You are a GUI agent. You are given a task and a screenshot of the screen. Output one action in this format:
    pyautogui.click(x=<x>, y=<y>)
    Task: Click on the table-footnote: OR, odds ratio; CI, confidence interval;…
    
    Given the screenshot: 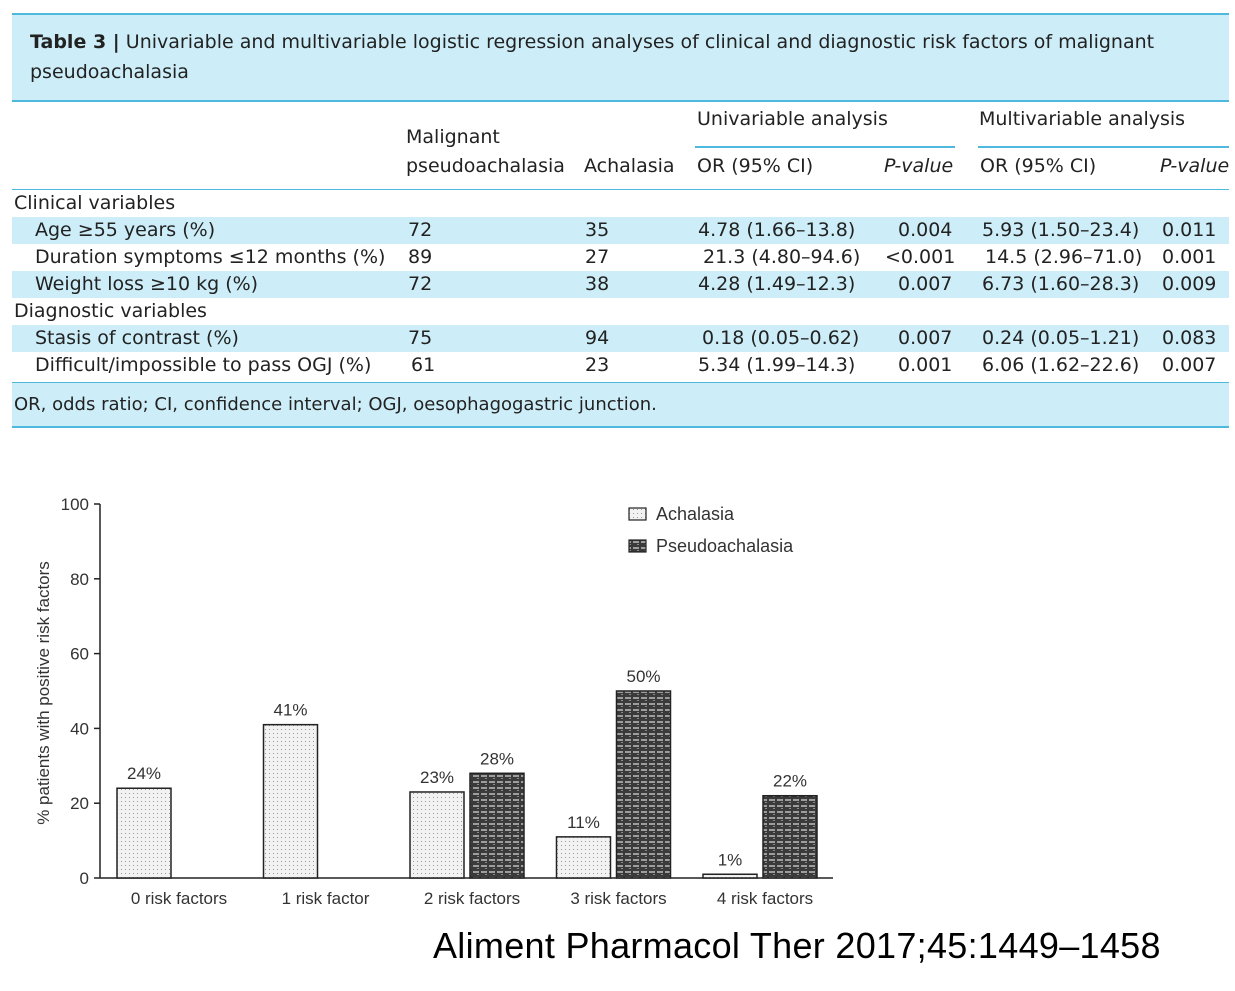 What is the action you would take?
    pyautogui.click(x=620, y=405)
    